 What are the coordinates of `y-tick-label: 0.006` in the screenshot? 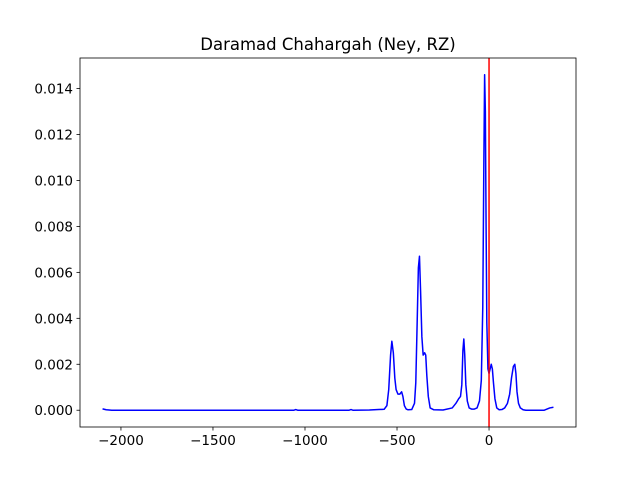 It's located at (53, 273).